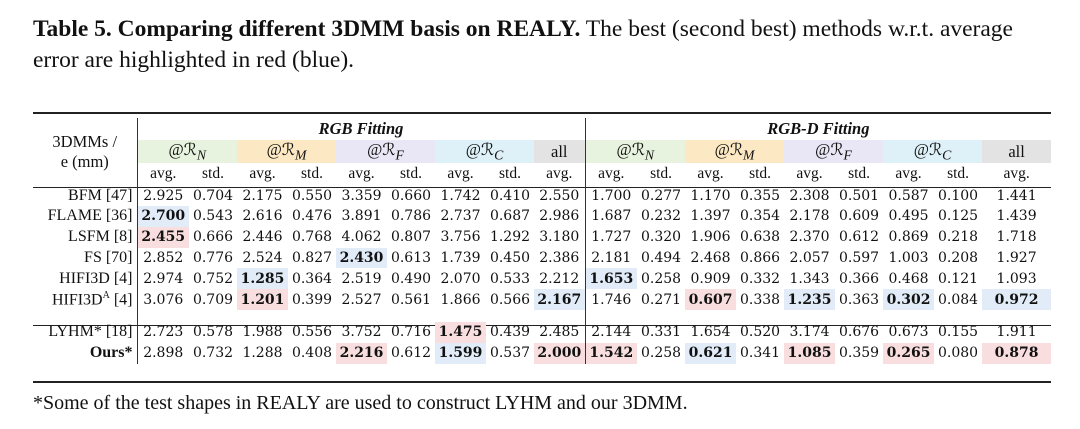  Describe the element at coordinates (809, 237) in the screenshot. I see `table-cell: 2.370` at that location.